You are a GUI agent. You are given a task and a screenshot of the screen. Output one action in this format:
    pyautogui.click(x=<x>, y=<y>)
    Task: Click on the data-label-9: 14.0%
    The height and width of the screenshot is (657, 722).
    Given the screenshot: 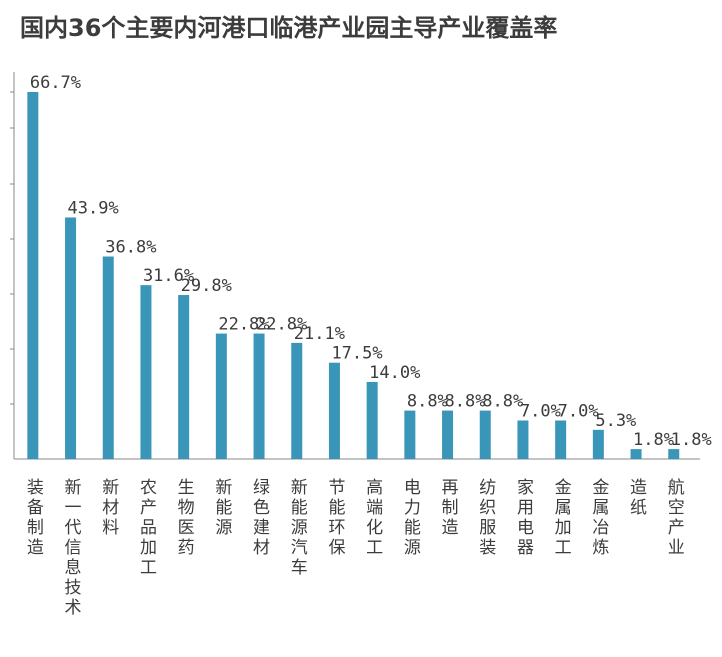 What is the action you would take?
    pyautogui.click(x=394, y=373)
    